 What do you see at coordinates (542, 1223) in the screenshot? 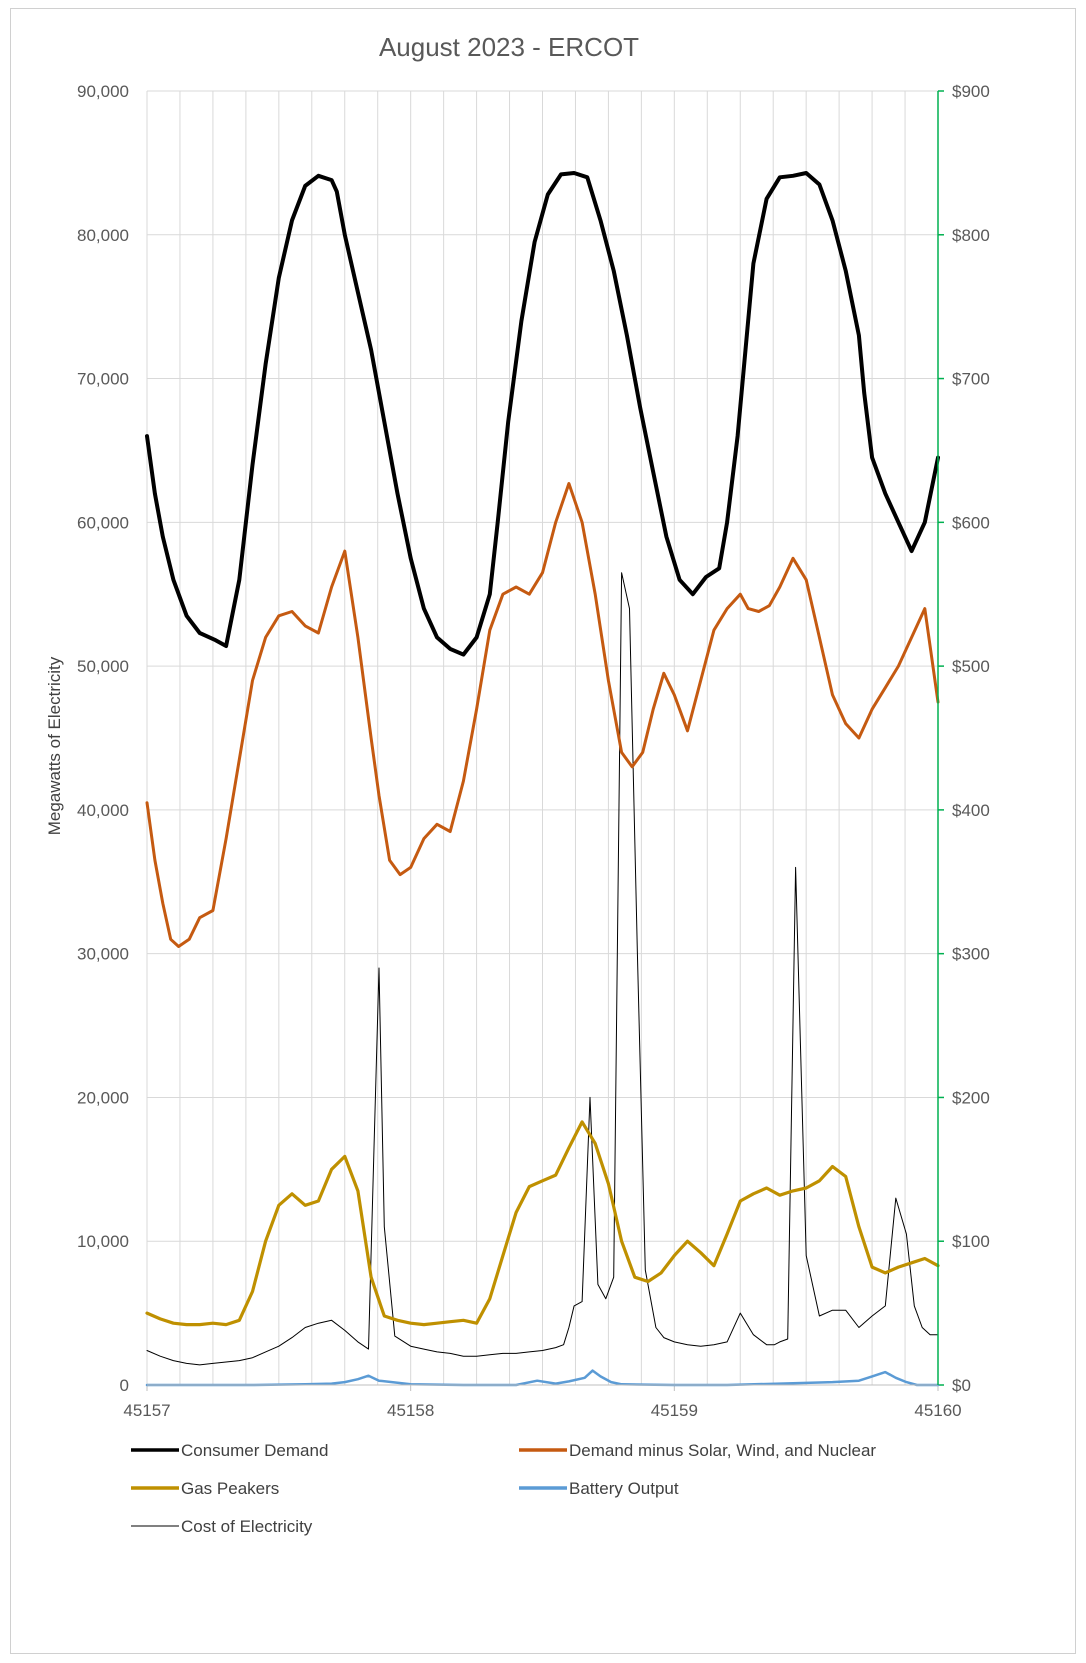
I see `series-line-gas-peakers` at bounding box center [542, 1223].